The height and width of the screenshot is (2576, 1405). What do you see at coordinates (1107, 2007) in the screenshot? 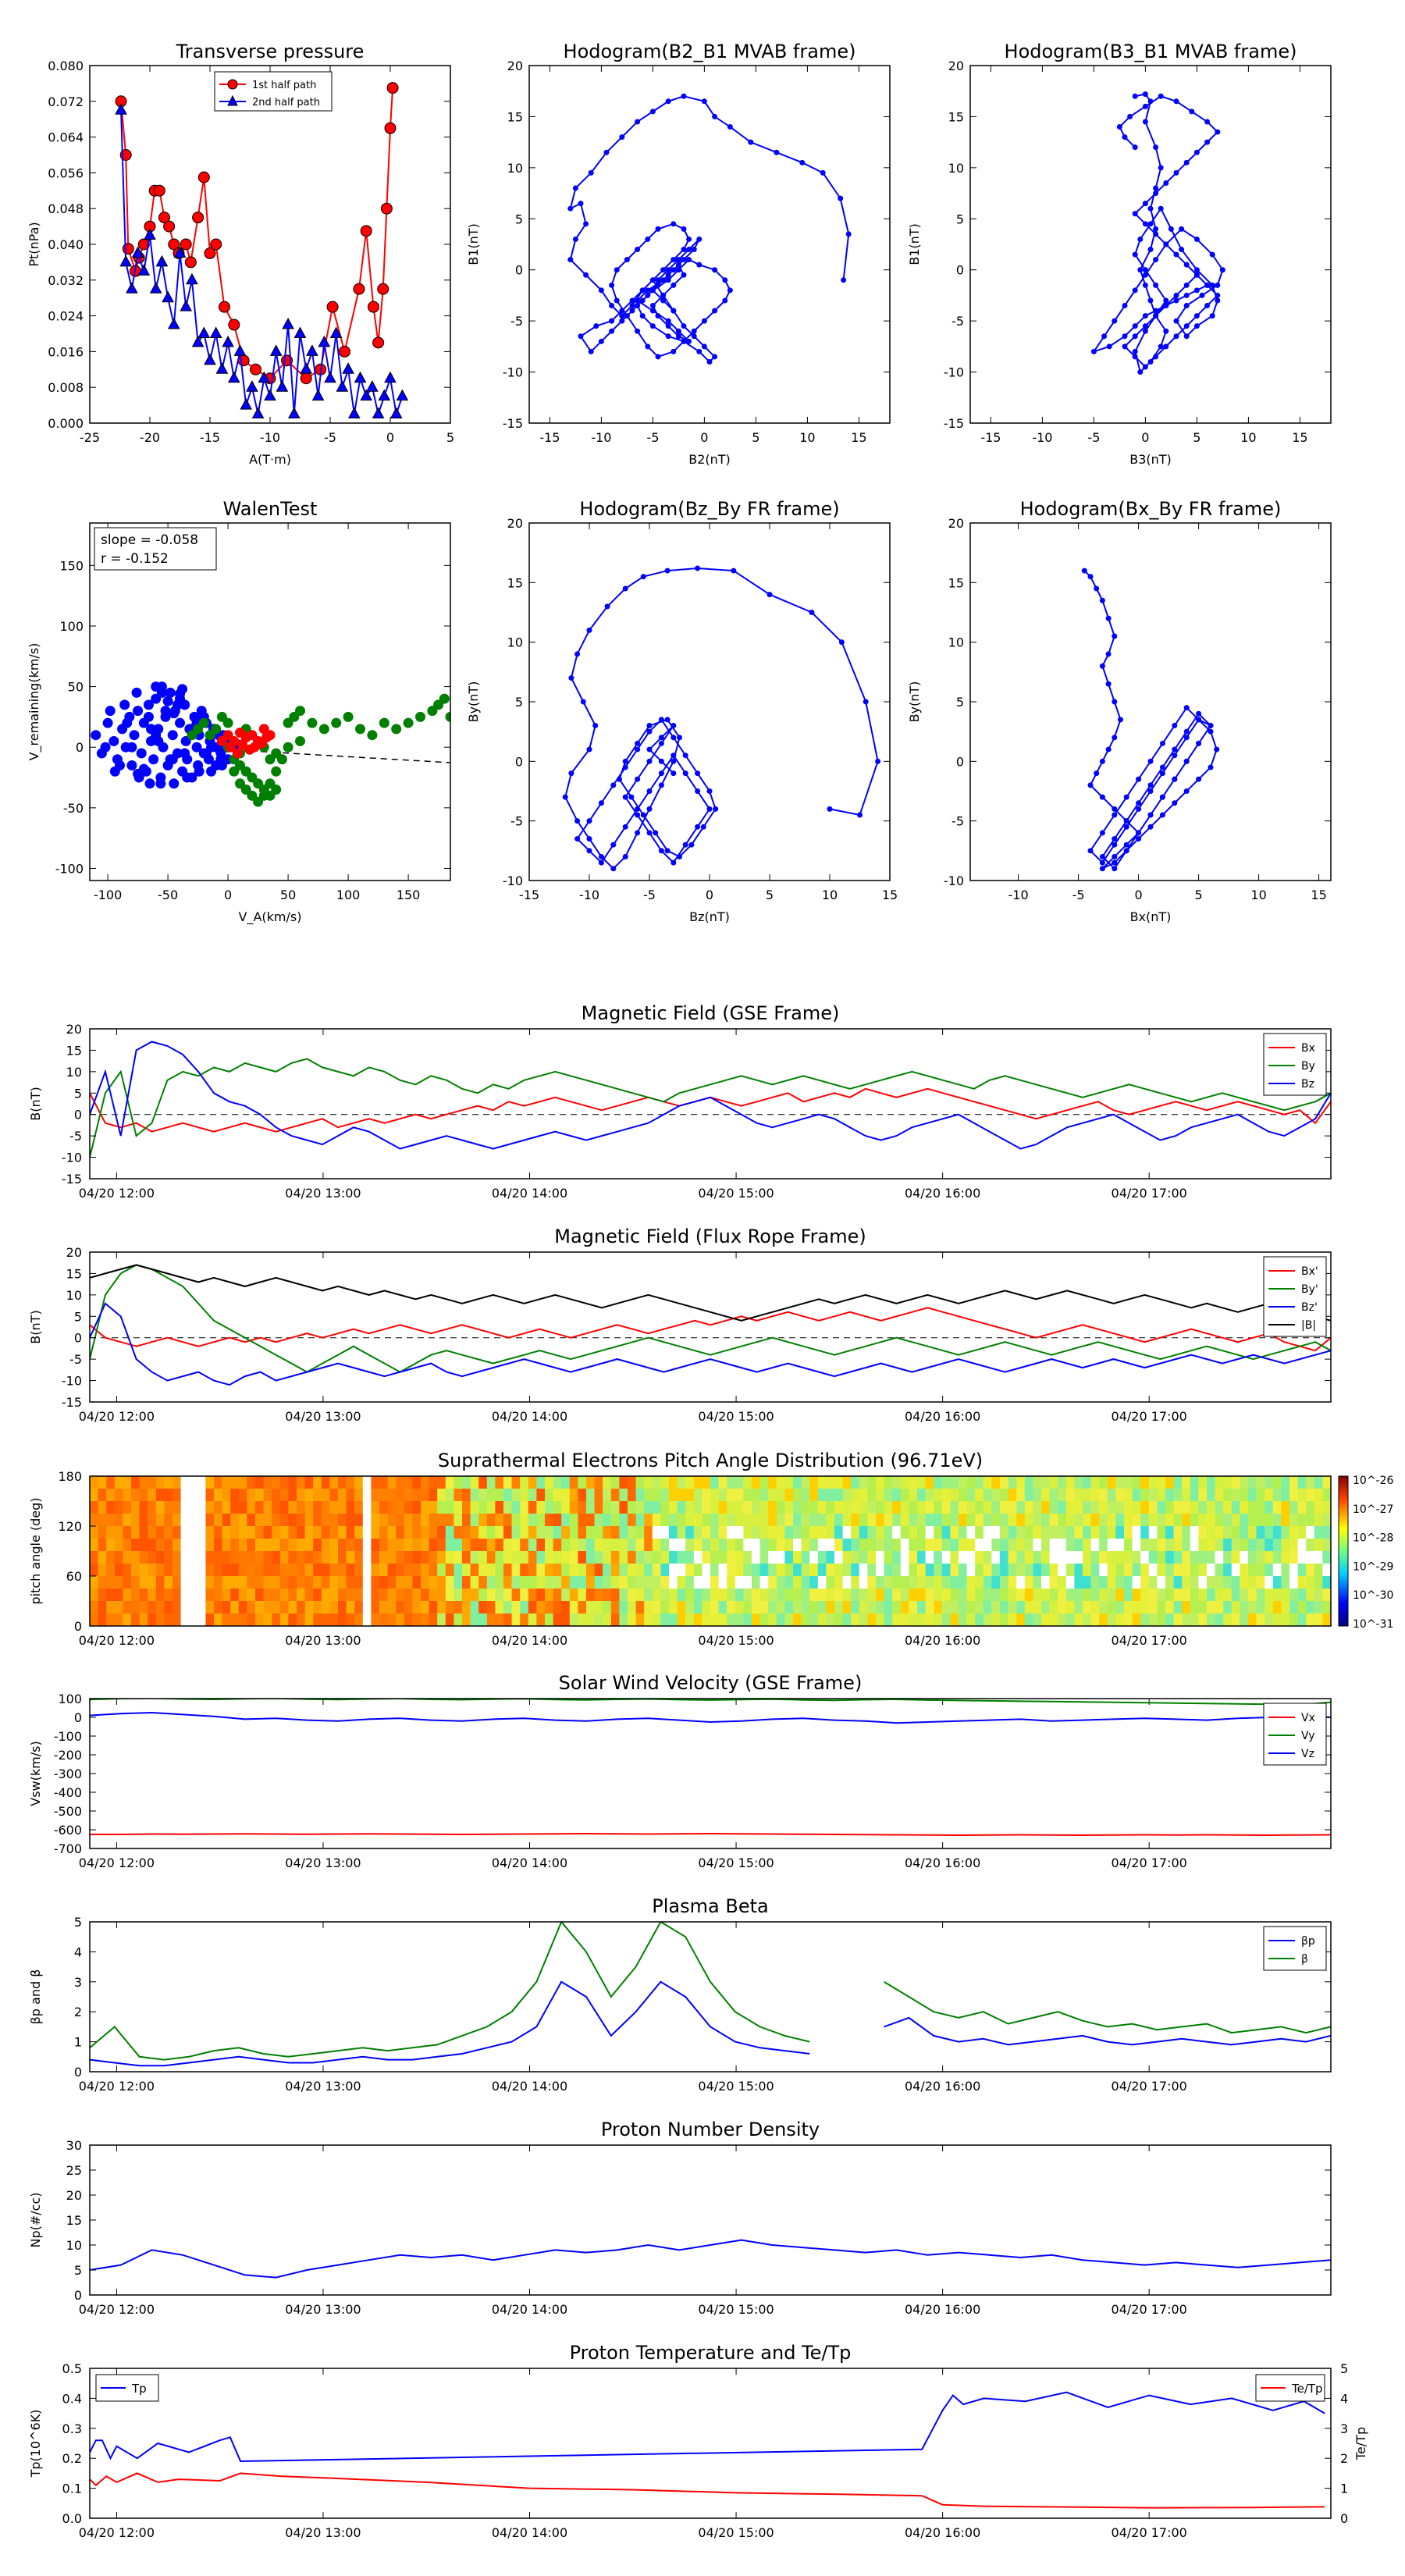
I see `series-line` at bounding box center [1107, 2007].